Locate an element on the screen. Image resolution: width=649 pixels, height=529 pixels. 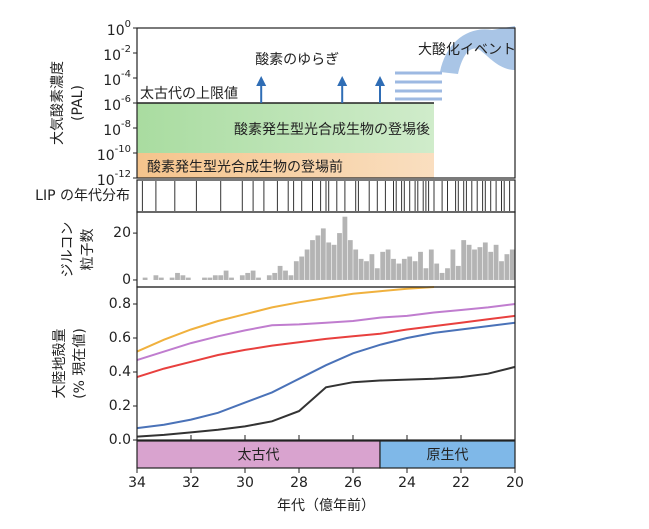
tick-exponent: -10 is located at coordinates (123, 149).